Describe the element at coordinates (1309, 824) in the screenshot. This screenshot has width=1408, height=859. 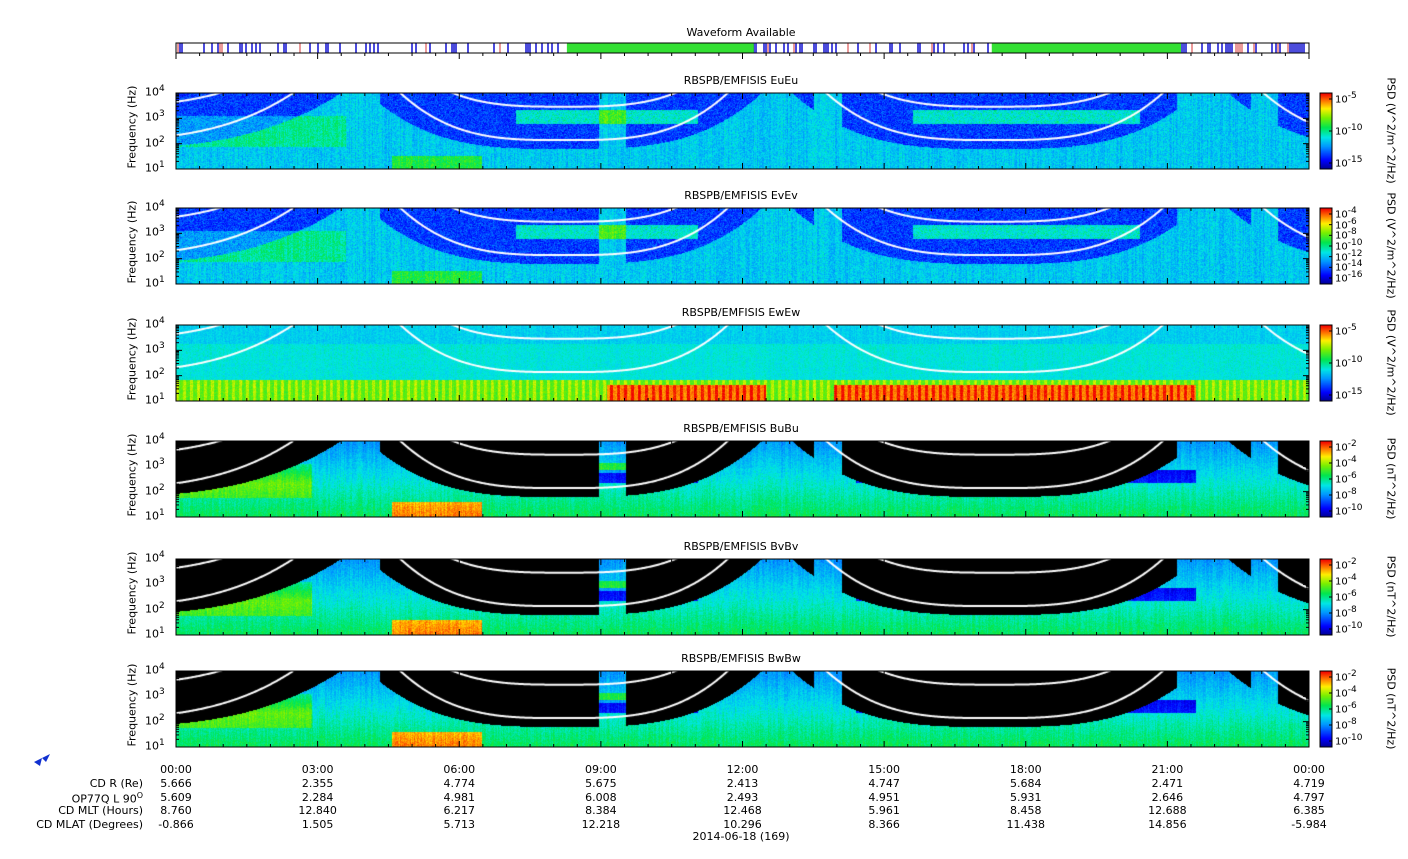
I see `ephemeris-value: -5.984` at that location.